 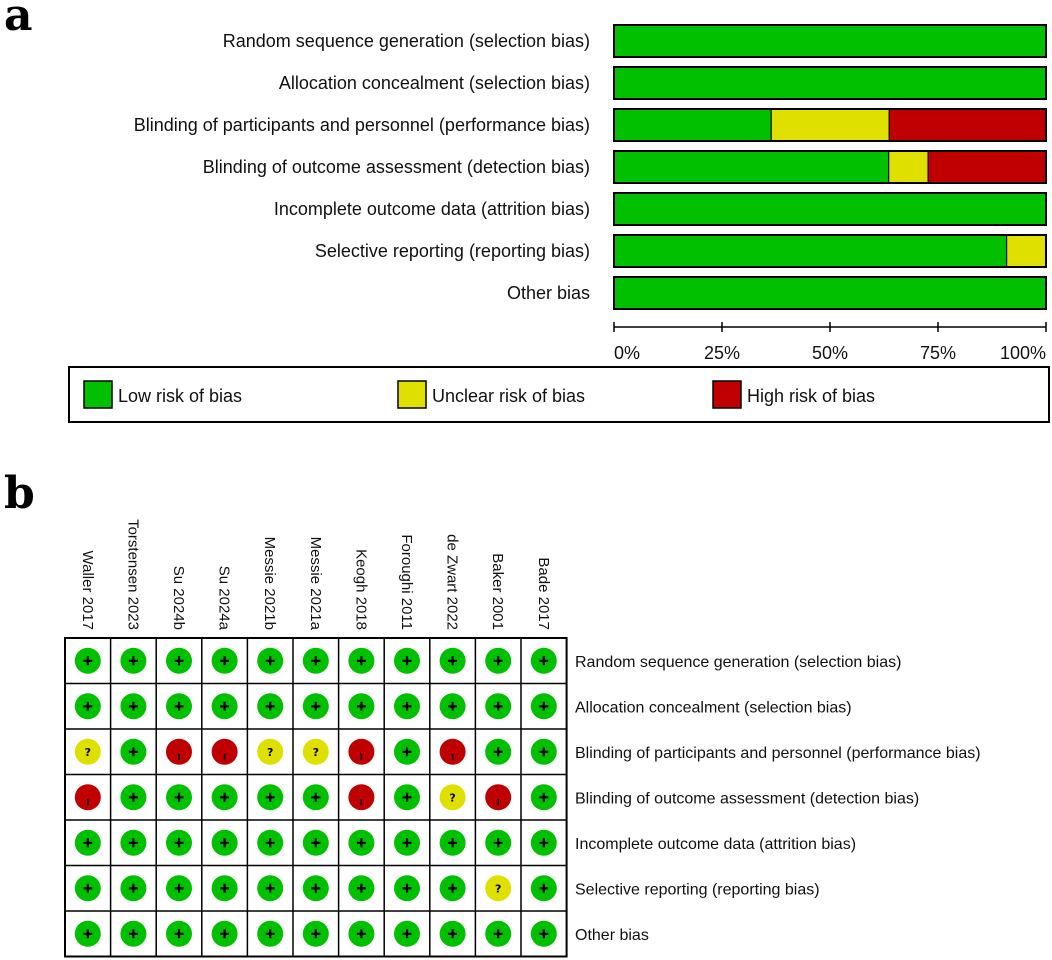 What do you see at coordinates (830, 167) in the screenshot?
I see `panel-a-bars` at bounding box center [830, 167].